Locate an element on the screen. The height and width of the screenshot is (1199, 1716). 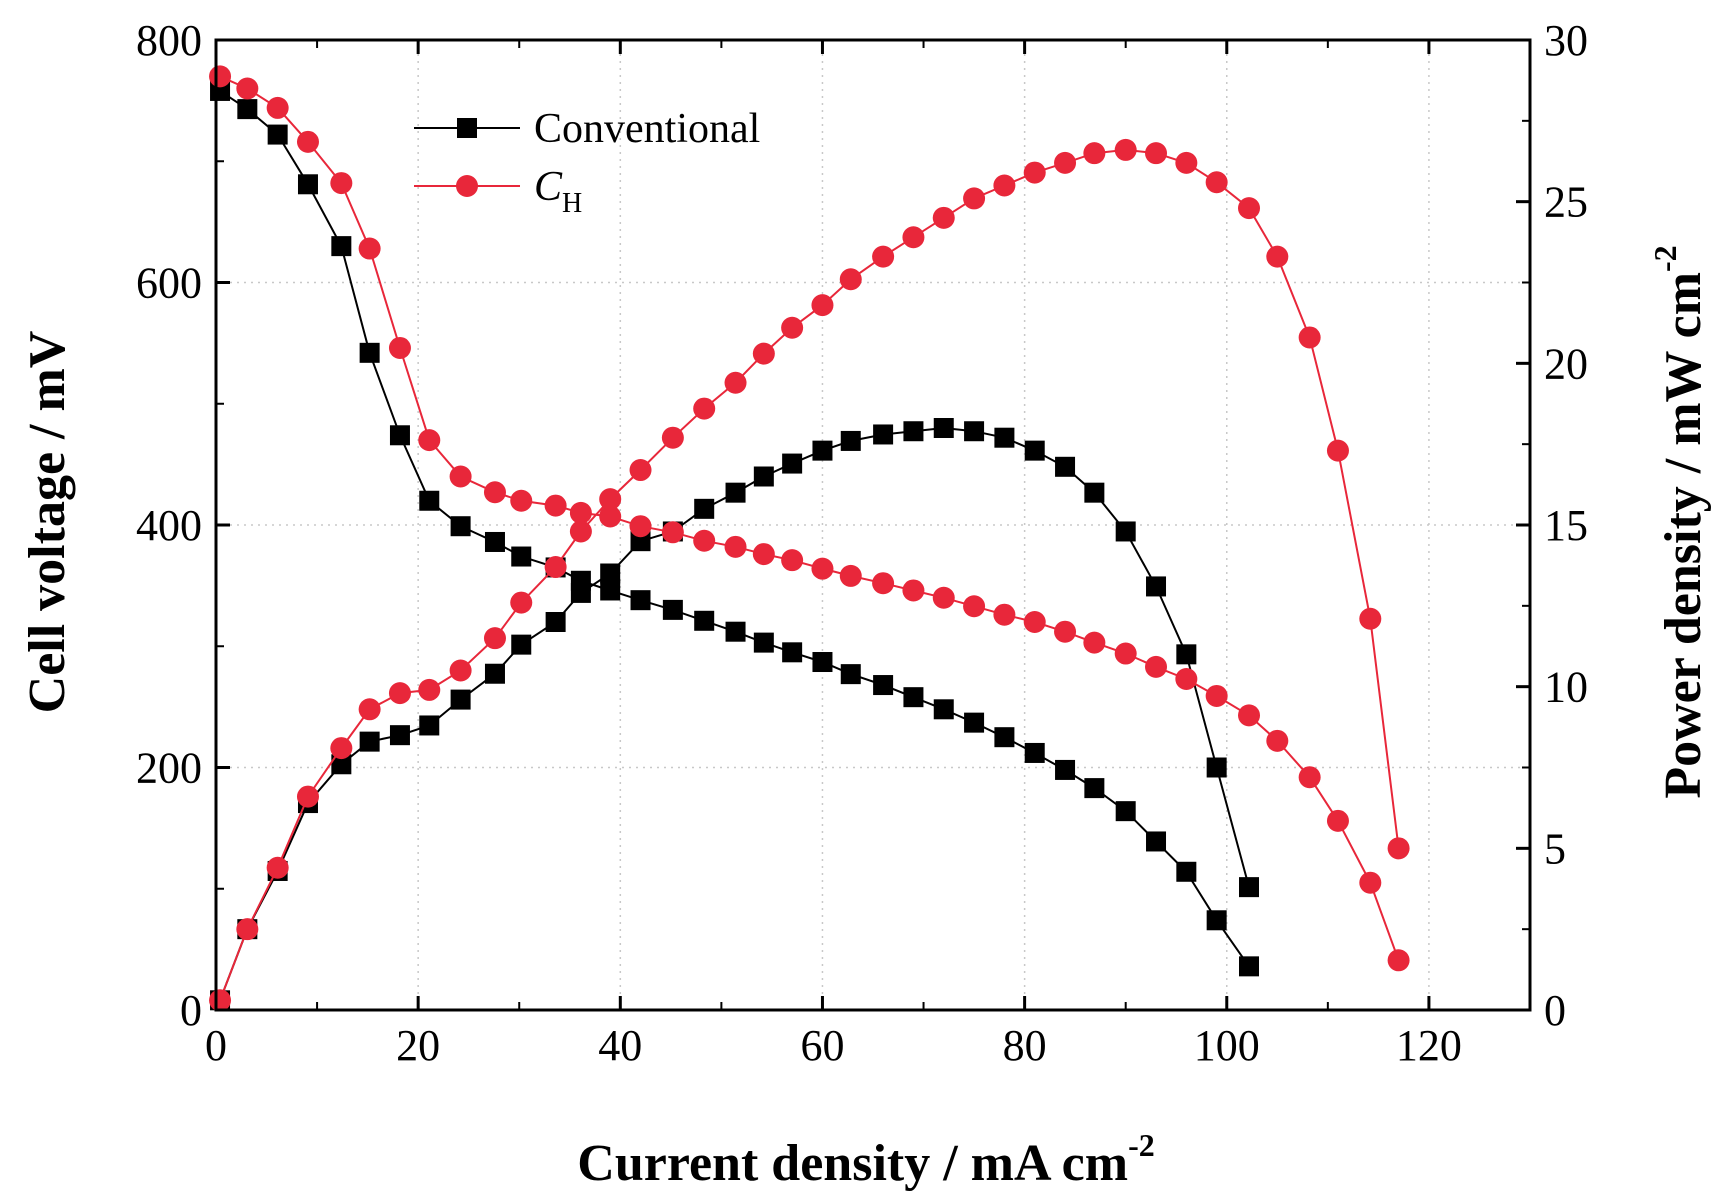
y-left-axis-title: Cell voltage / mV is located at coordinates (47, 522).